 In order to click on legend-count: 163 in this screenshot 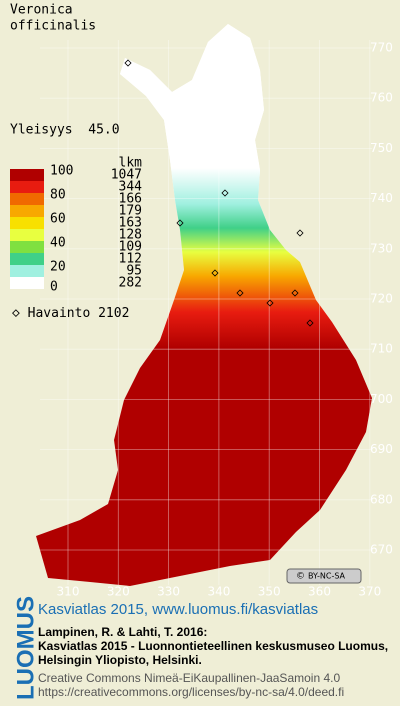, I will do `click(130, 223)`.